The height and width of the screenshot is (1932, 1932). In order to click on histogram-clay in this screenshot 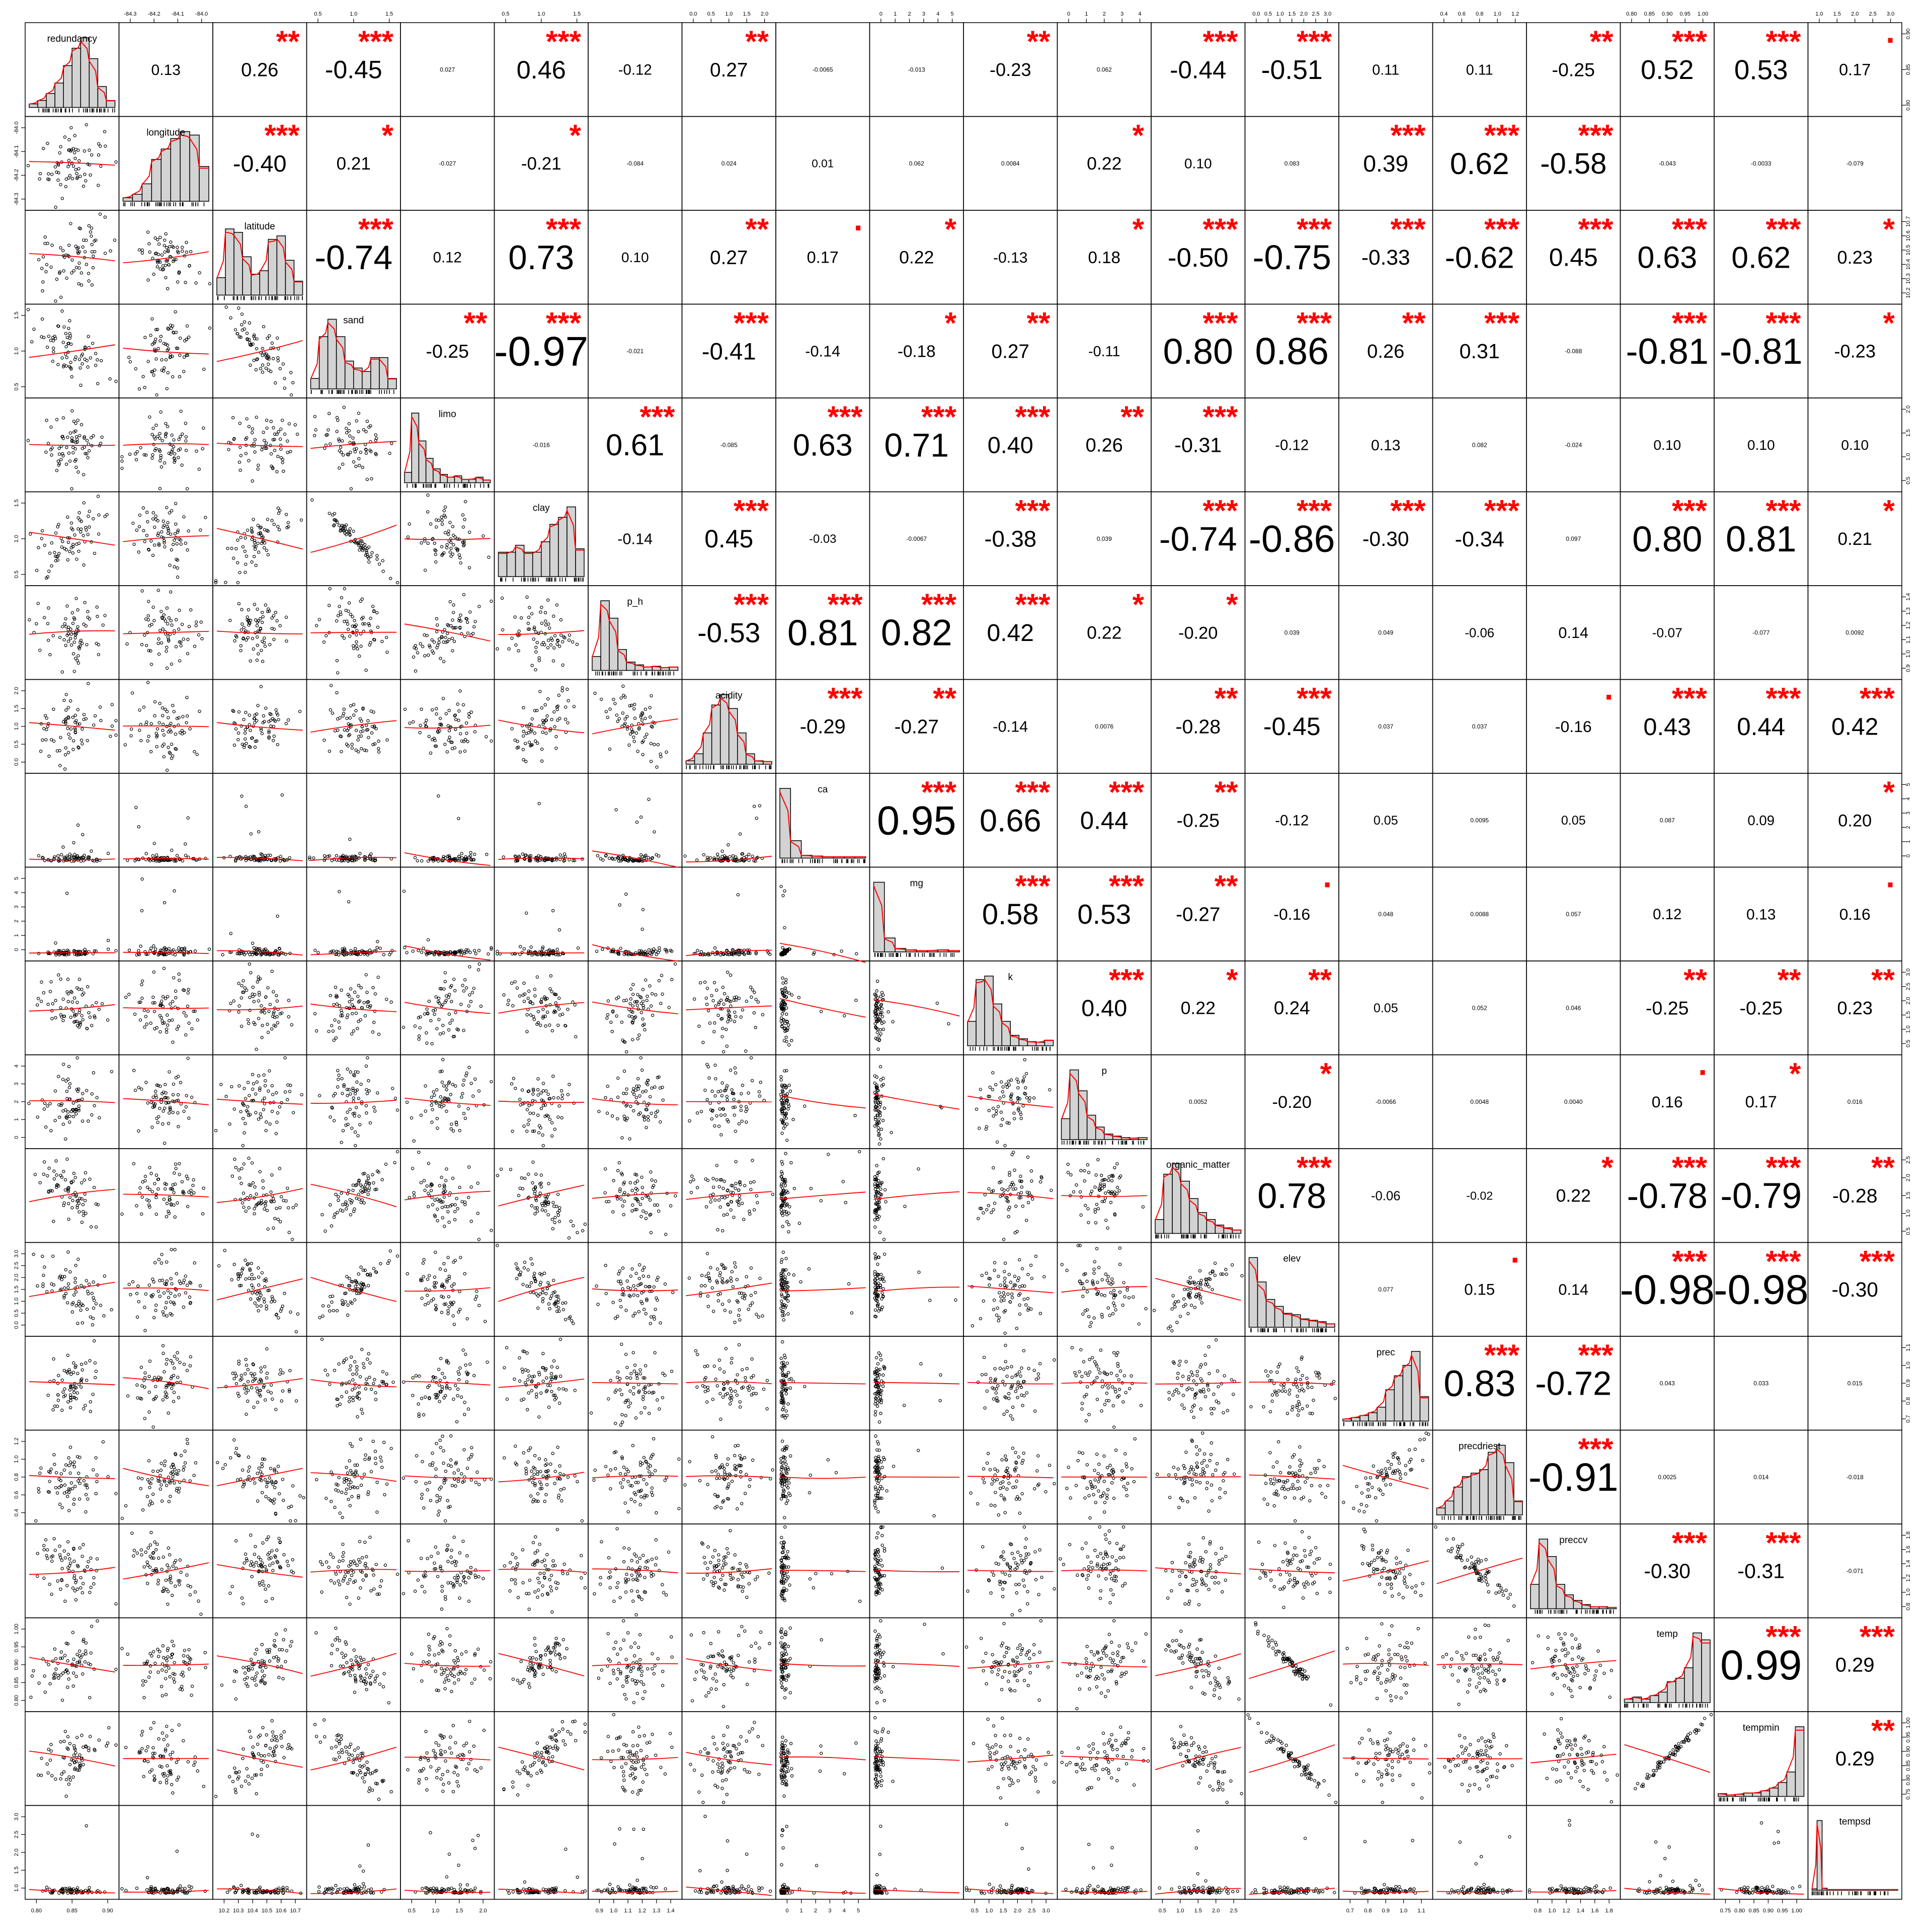, I will do `click(541, 544)`.